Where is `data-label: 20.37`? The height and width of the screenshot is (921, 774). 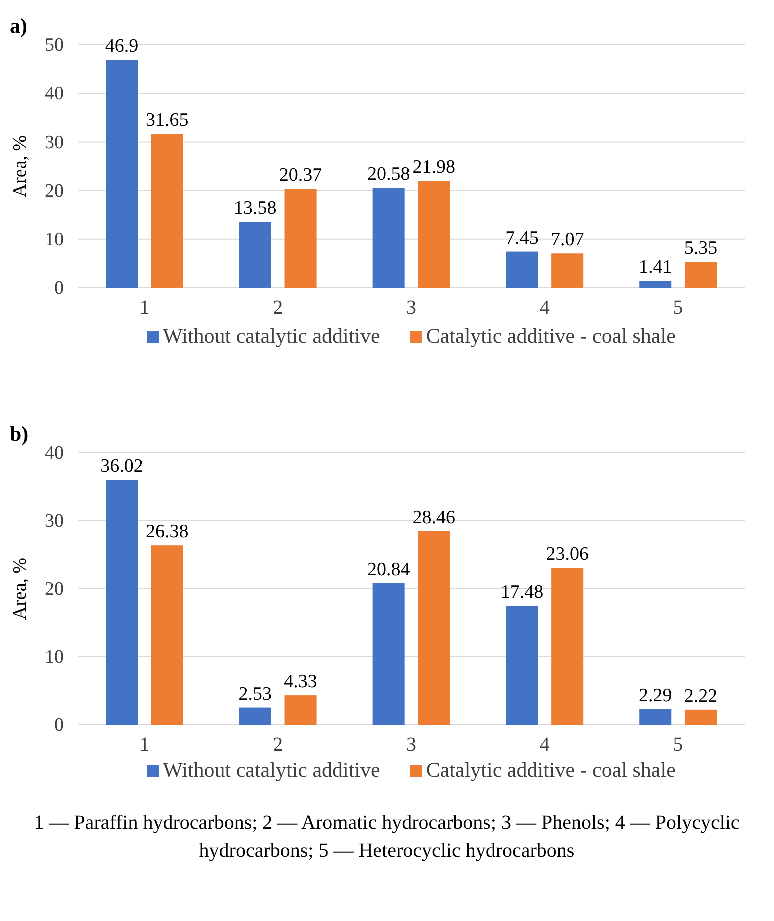
data-label: 20.37 is located at coordinates (300, 175).